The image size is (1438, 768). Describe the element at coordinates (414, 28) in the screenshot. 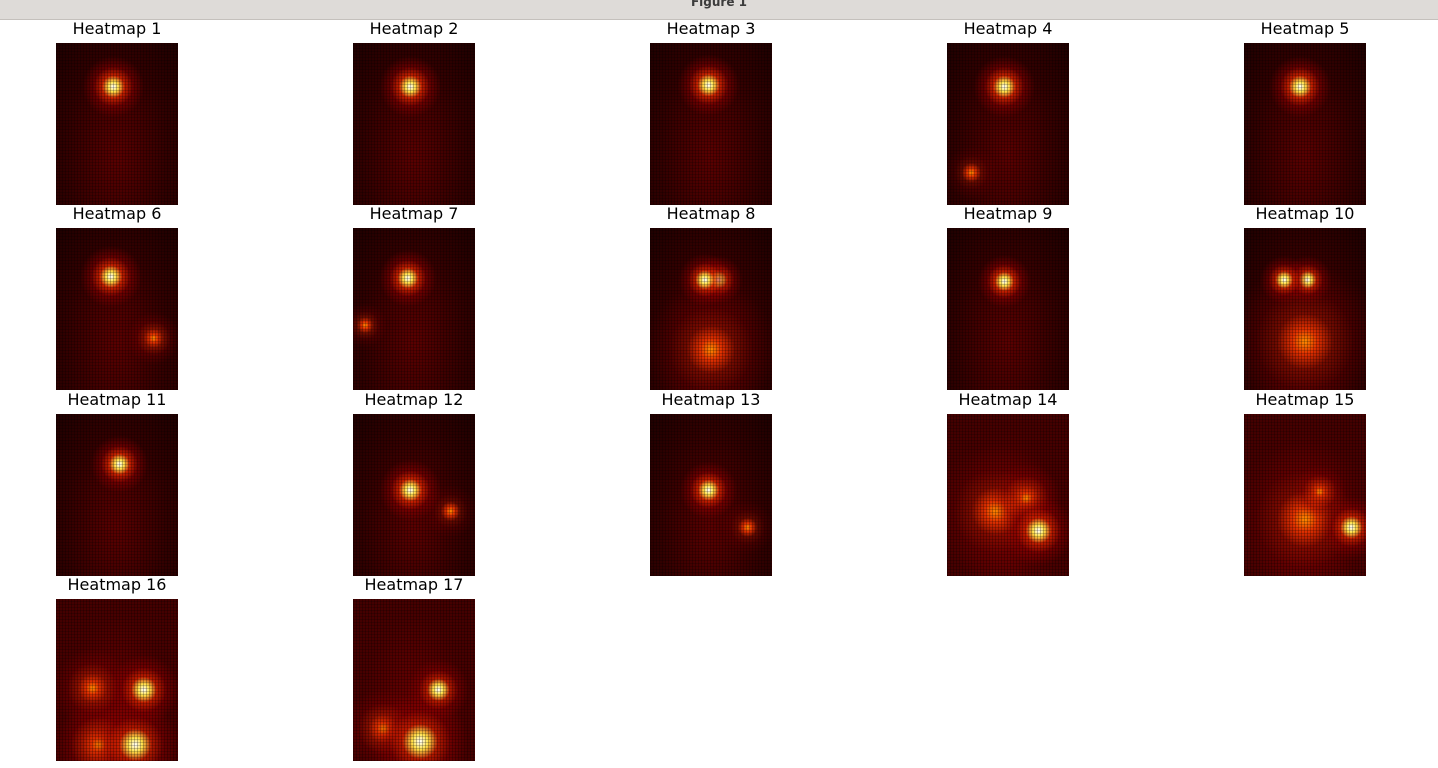

I see `heatmap-title: Heatmap 2` at that location.